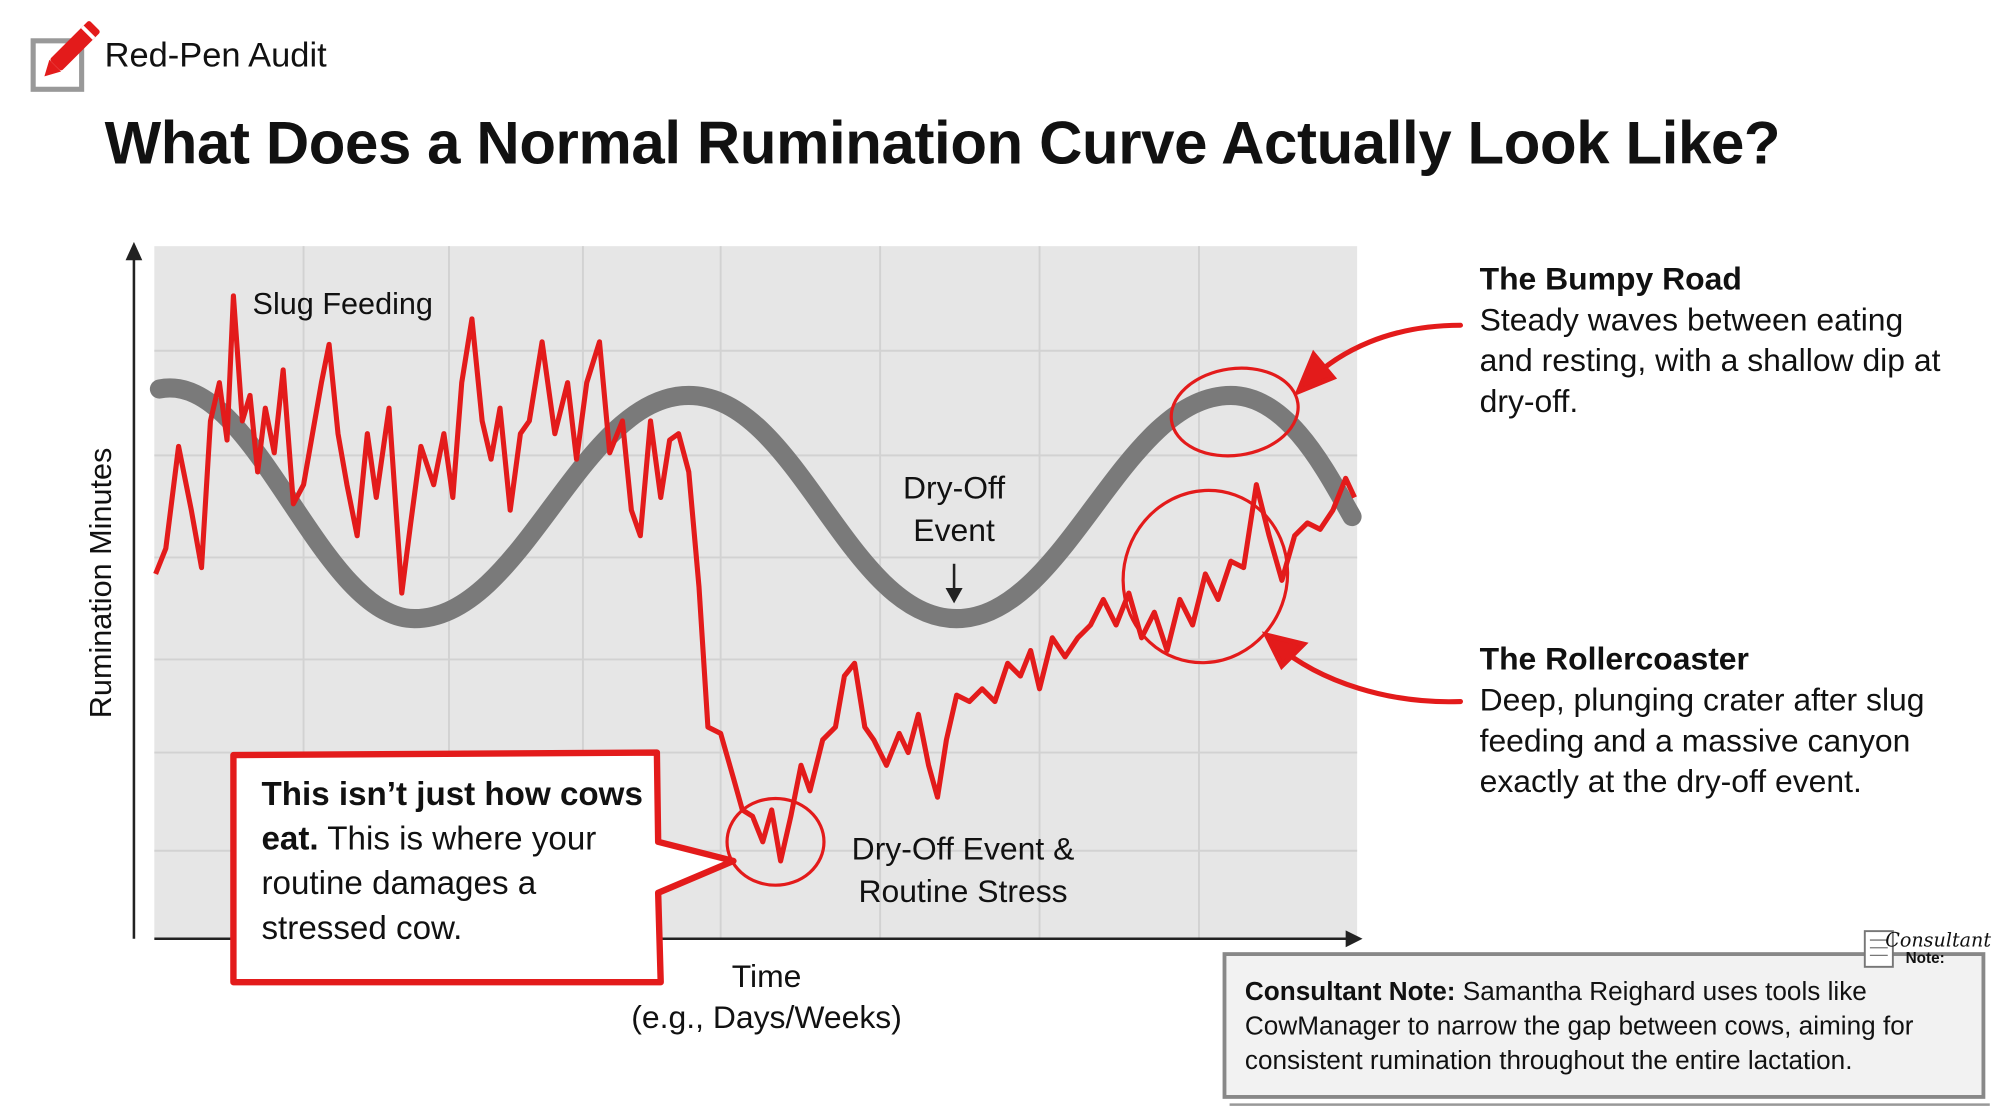  What do you see at coordinates (775, 841) in the screenshot?
I see `crater-circle` at bounding box center [775, 841].